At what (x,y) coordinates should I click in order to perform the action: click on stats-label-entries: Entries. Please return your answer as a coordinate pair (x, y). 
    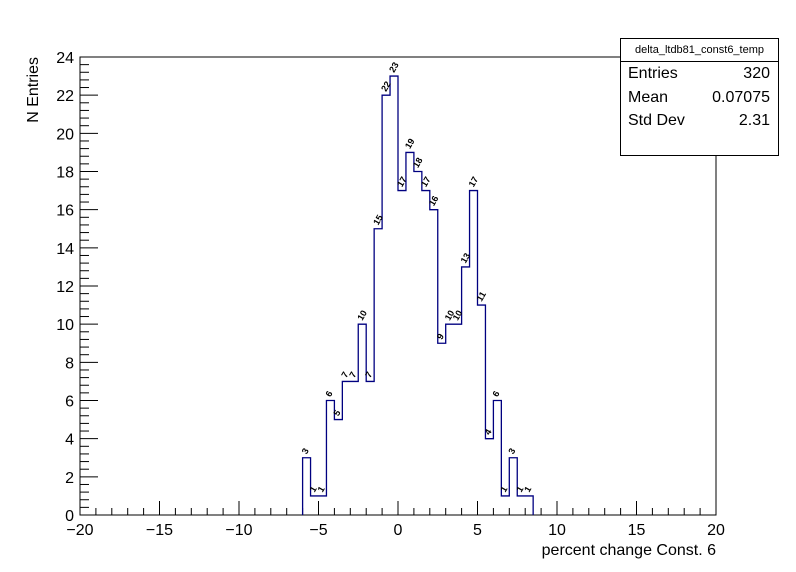
    Looking at the image, I should click on (653, 73).